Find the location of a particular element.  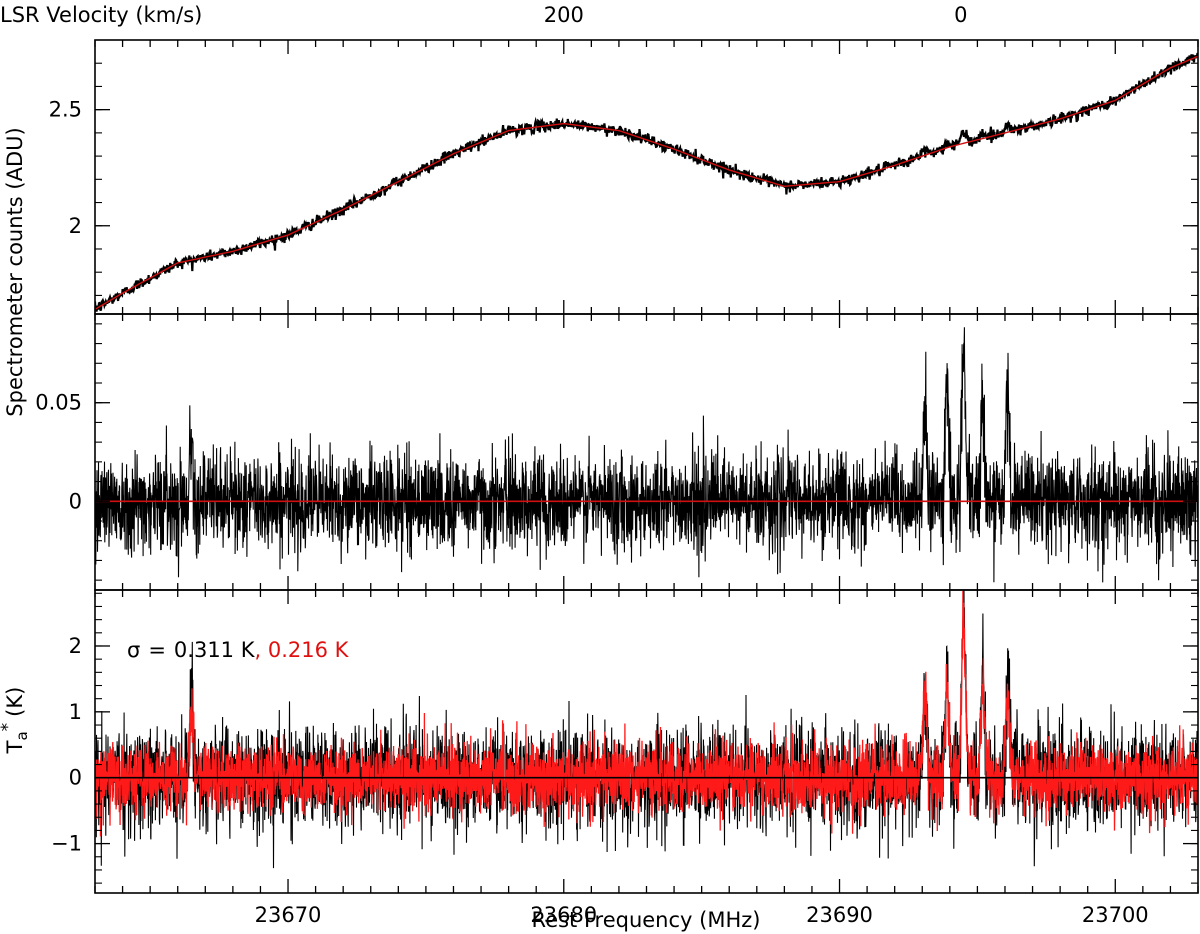

y-tick-label: −1 is located at coordinates (66, 844).